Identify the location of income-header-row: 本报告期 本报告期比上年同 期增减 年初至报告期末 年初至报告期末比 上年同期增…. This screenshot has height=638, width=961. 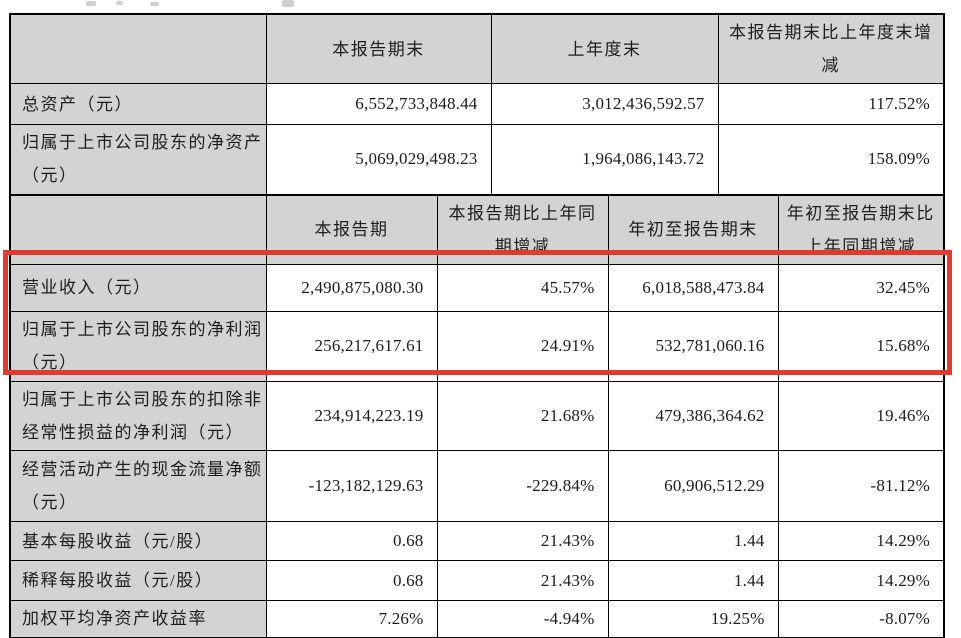
(477, 229).